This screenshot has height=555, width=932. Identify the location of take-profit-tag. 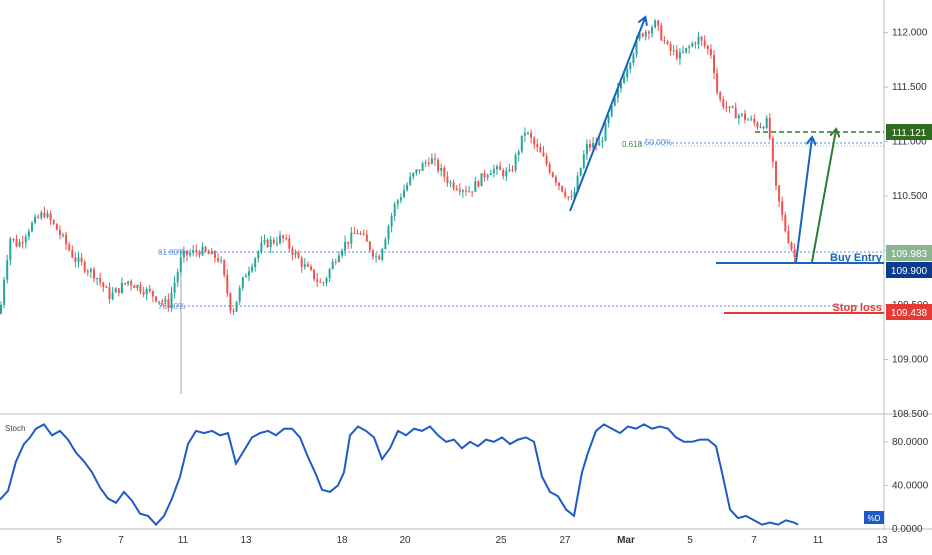
(909, 132).